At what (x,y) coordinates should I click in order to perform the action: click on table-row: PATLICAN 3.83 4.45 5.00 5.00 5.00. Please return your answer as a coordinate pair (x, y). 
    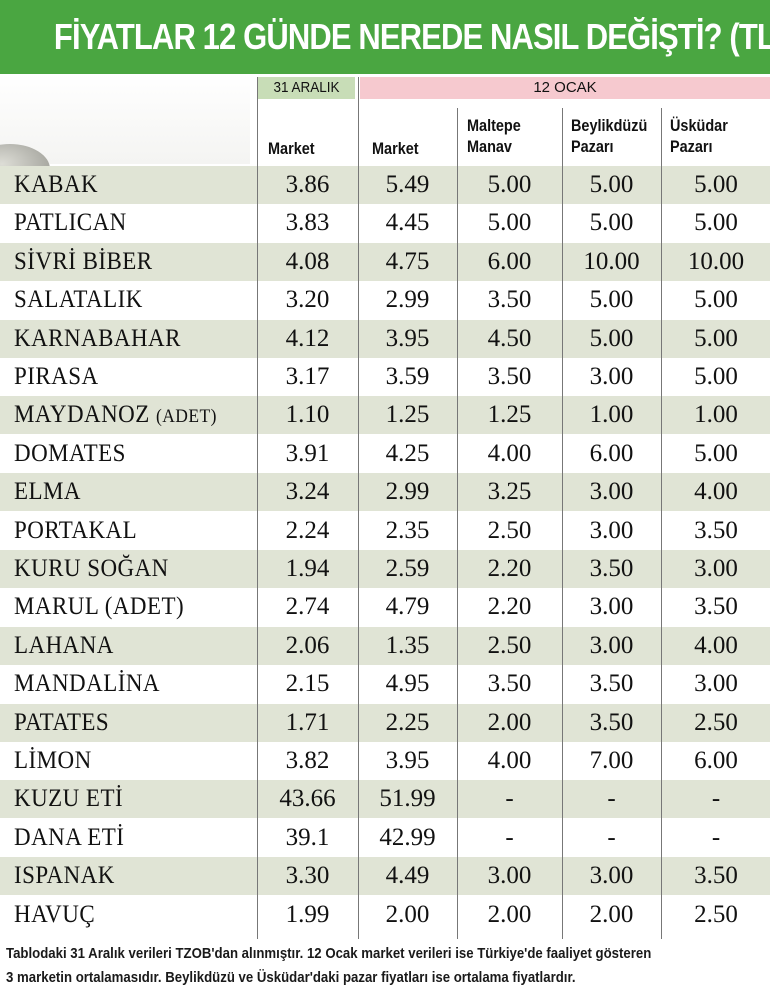
    Looking at the image, I should click on (385, 223).